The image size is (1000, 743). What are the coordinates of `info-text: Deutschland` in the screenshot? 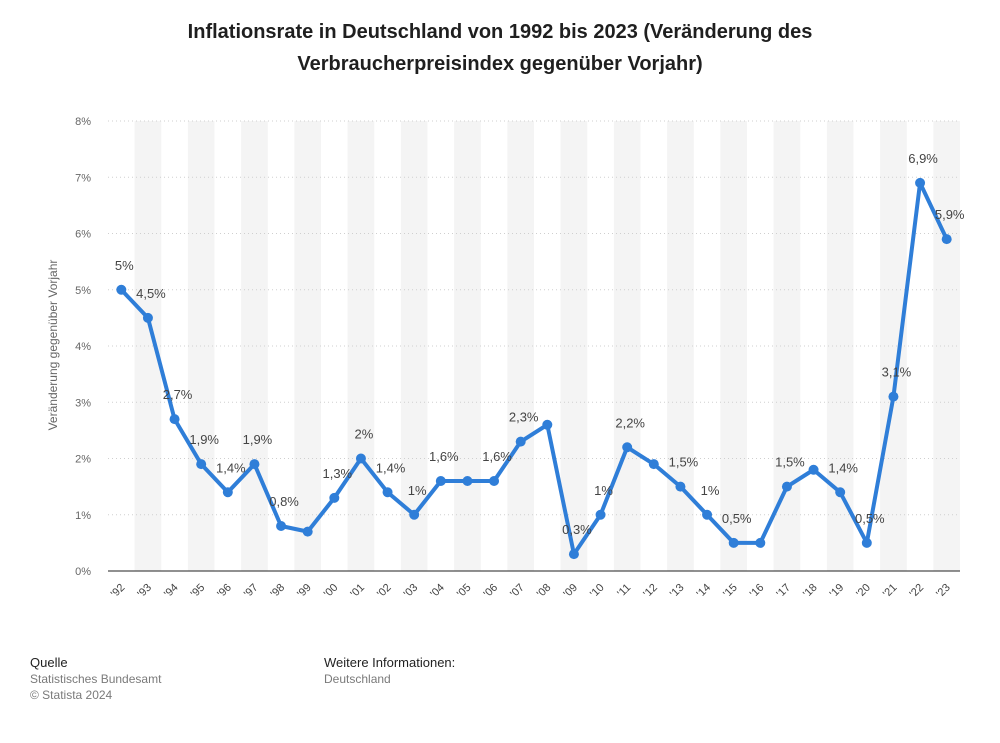 It's located at (357, 679).